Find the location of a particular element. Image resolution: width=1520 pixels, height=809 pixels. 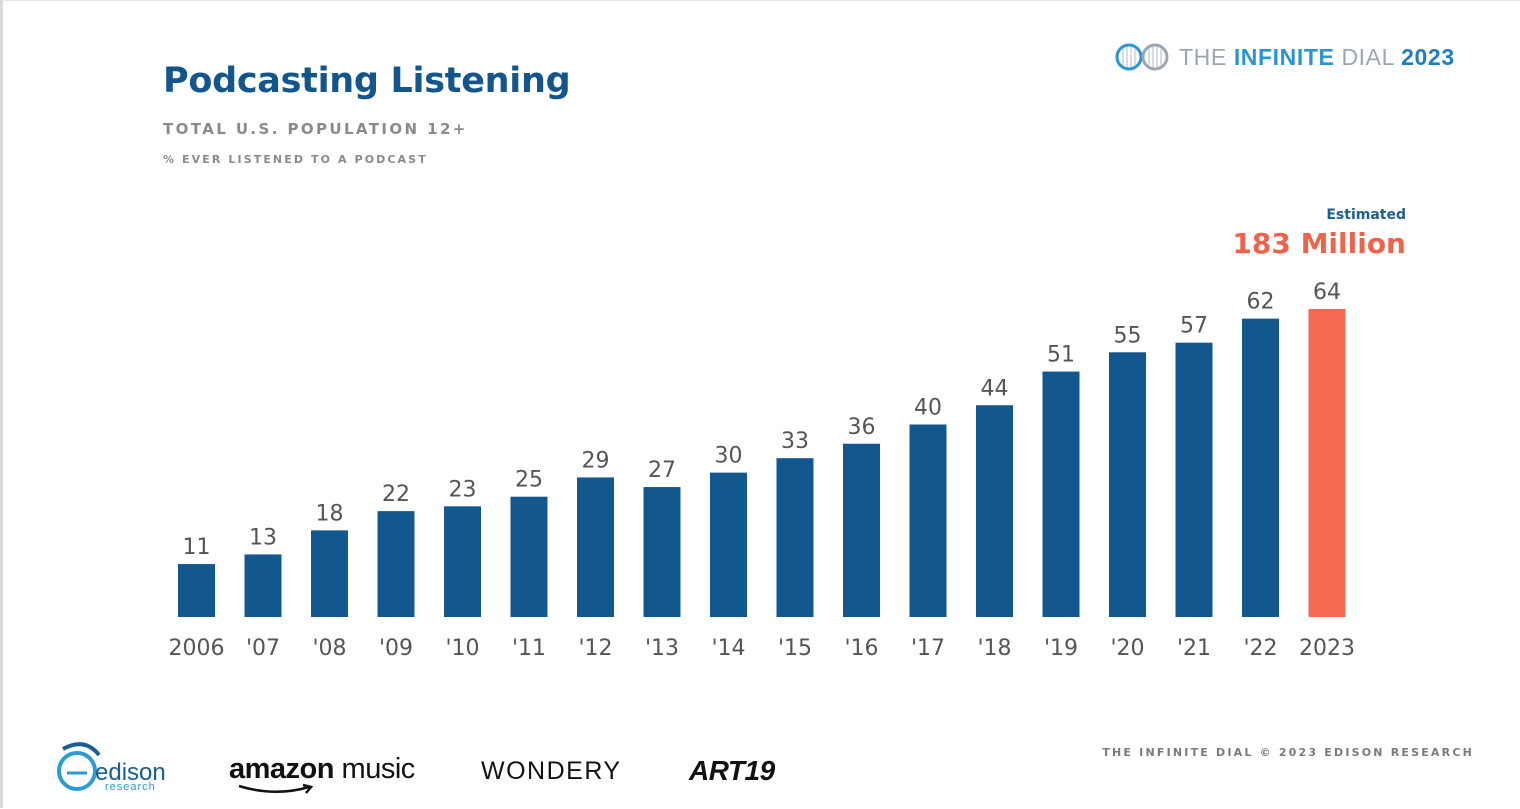

x-tick-label-'14: '14 is located at coordinates (728, 648).